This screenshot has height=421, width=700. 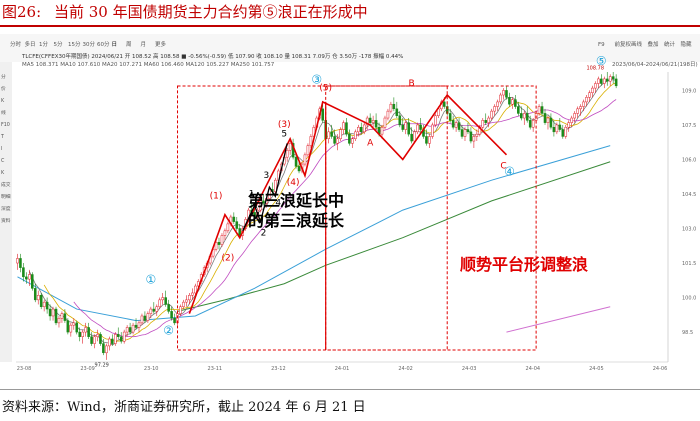 What do you see at coordinates (601, 61) in the screenshot?
I see `circle-label-4: ⑤` at bounding box center [601, 61].